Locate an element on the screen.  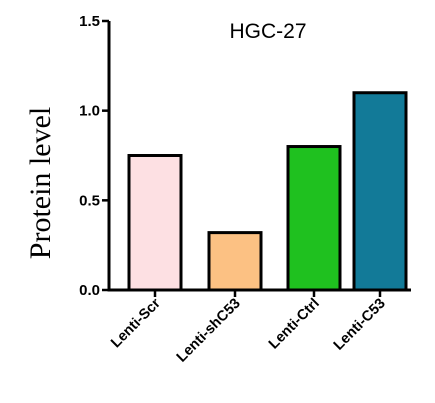
y-tick-label: 1.5 is located at coordinates (89, 21).